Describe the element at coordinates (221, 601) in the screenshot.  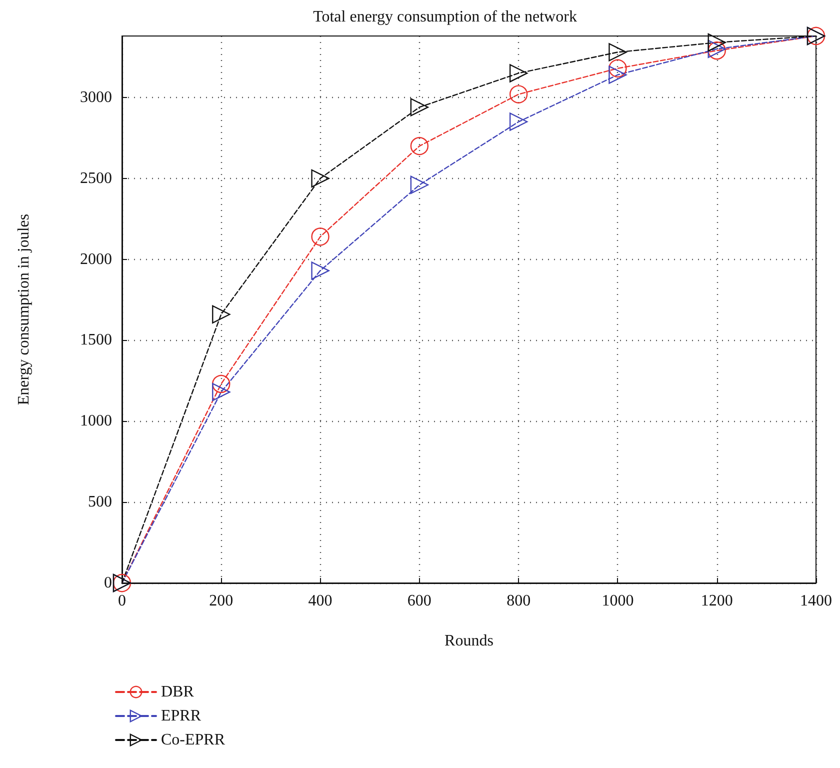
I see `x-tick-label: 200` at that location.